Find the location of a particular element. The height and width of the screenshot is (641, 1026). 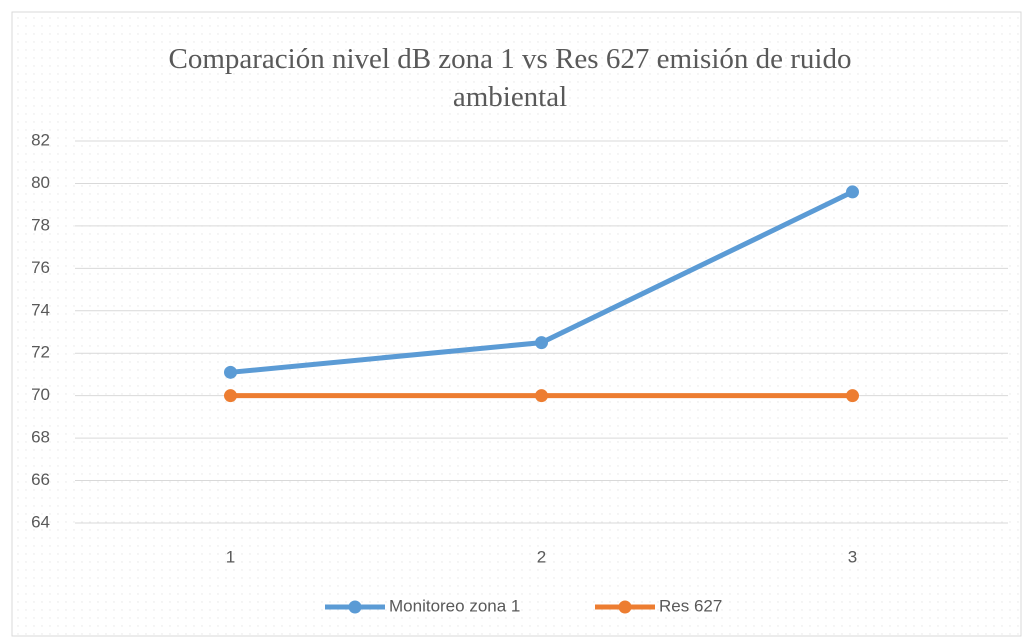

y-tick-label: 64 is located at coordinates (40, 521).